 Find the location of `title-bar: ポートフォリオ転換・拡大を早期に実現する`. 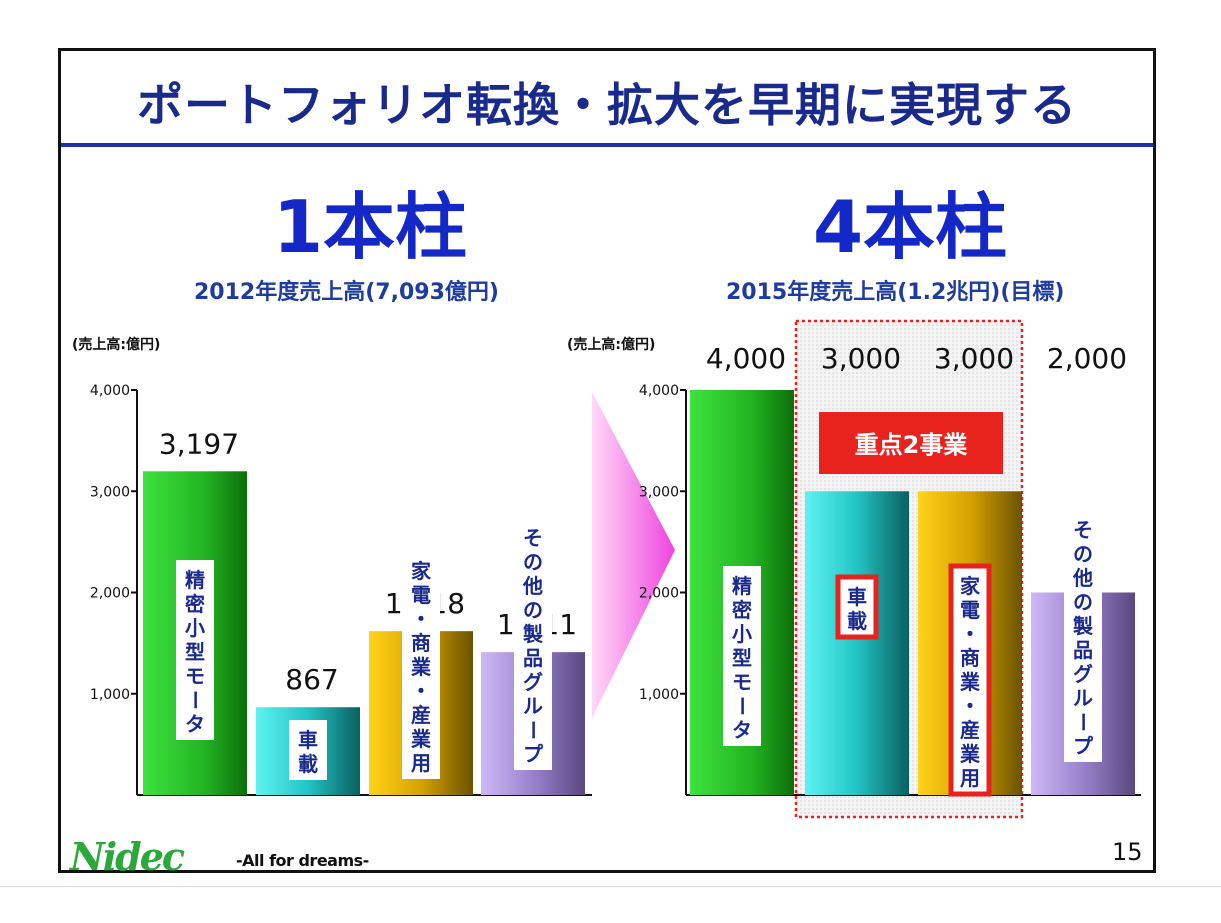

title-bar: ポートフォリオ転換・拡大を早期に実現する is located at coordinates (607, 99).